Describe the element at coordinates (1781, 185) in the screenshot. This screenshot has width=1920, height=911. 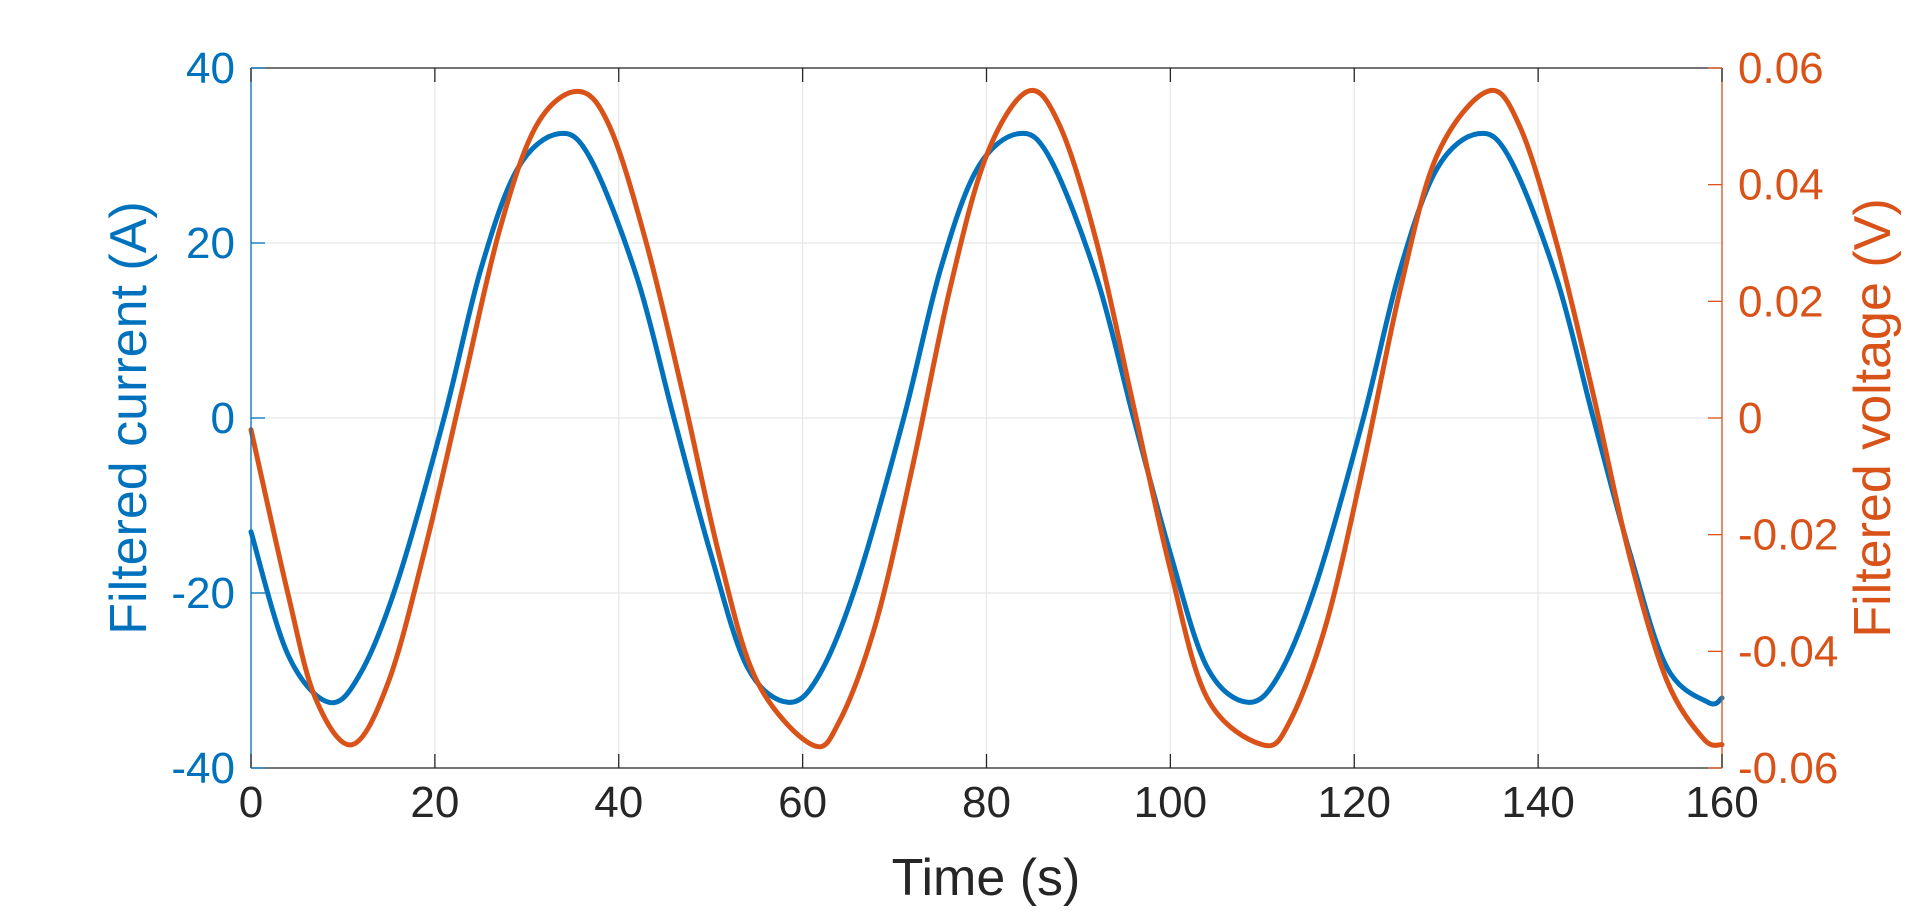
I see `y-right-tick-label-5: 0.04` at that location.